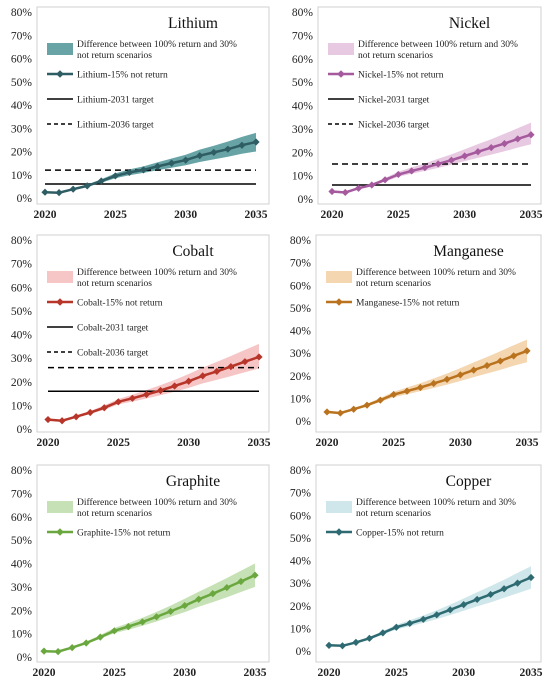  Describe the element at coordinates (329, 673) in the screenshot. I see `x-tick-label: 2020` at that location.